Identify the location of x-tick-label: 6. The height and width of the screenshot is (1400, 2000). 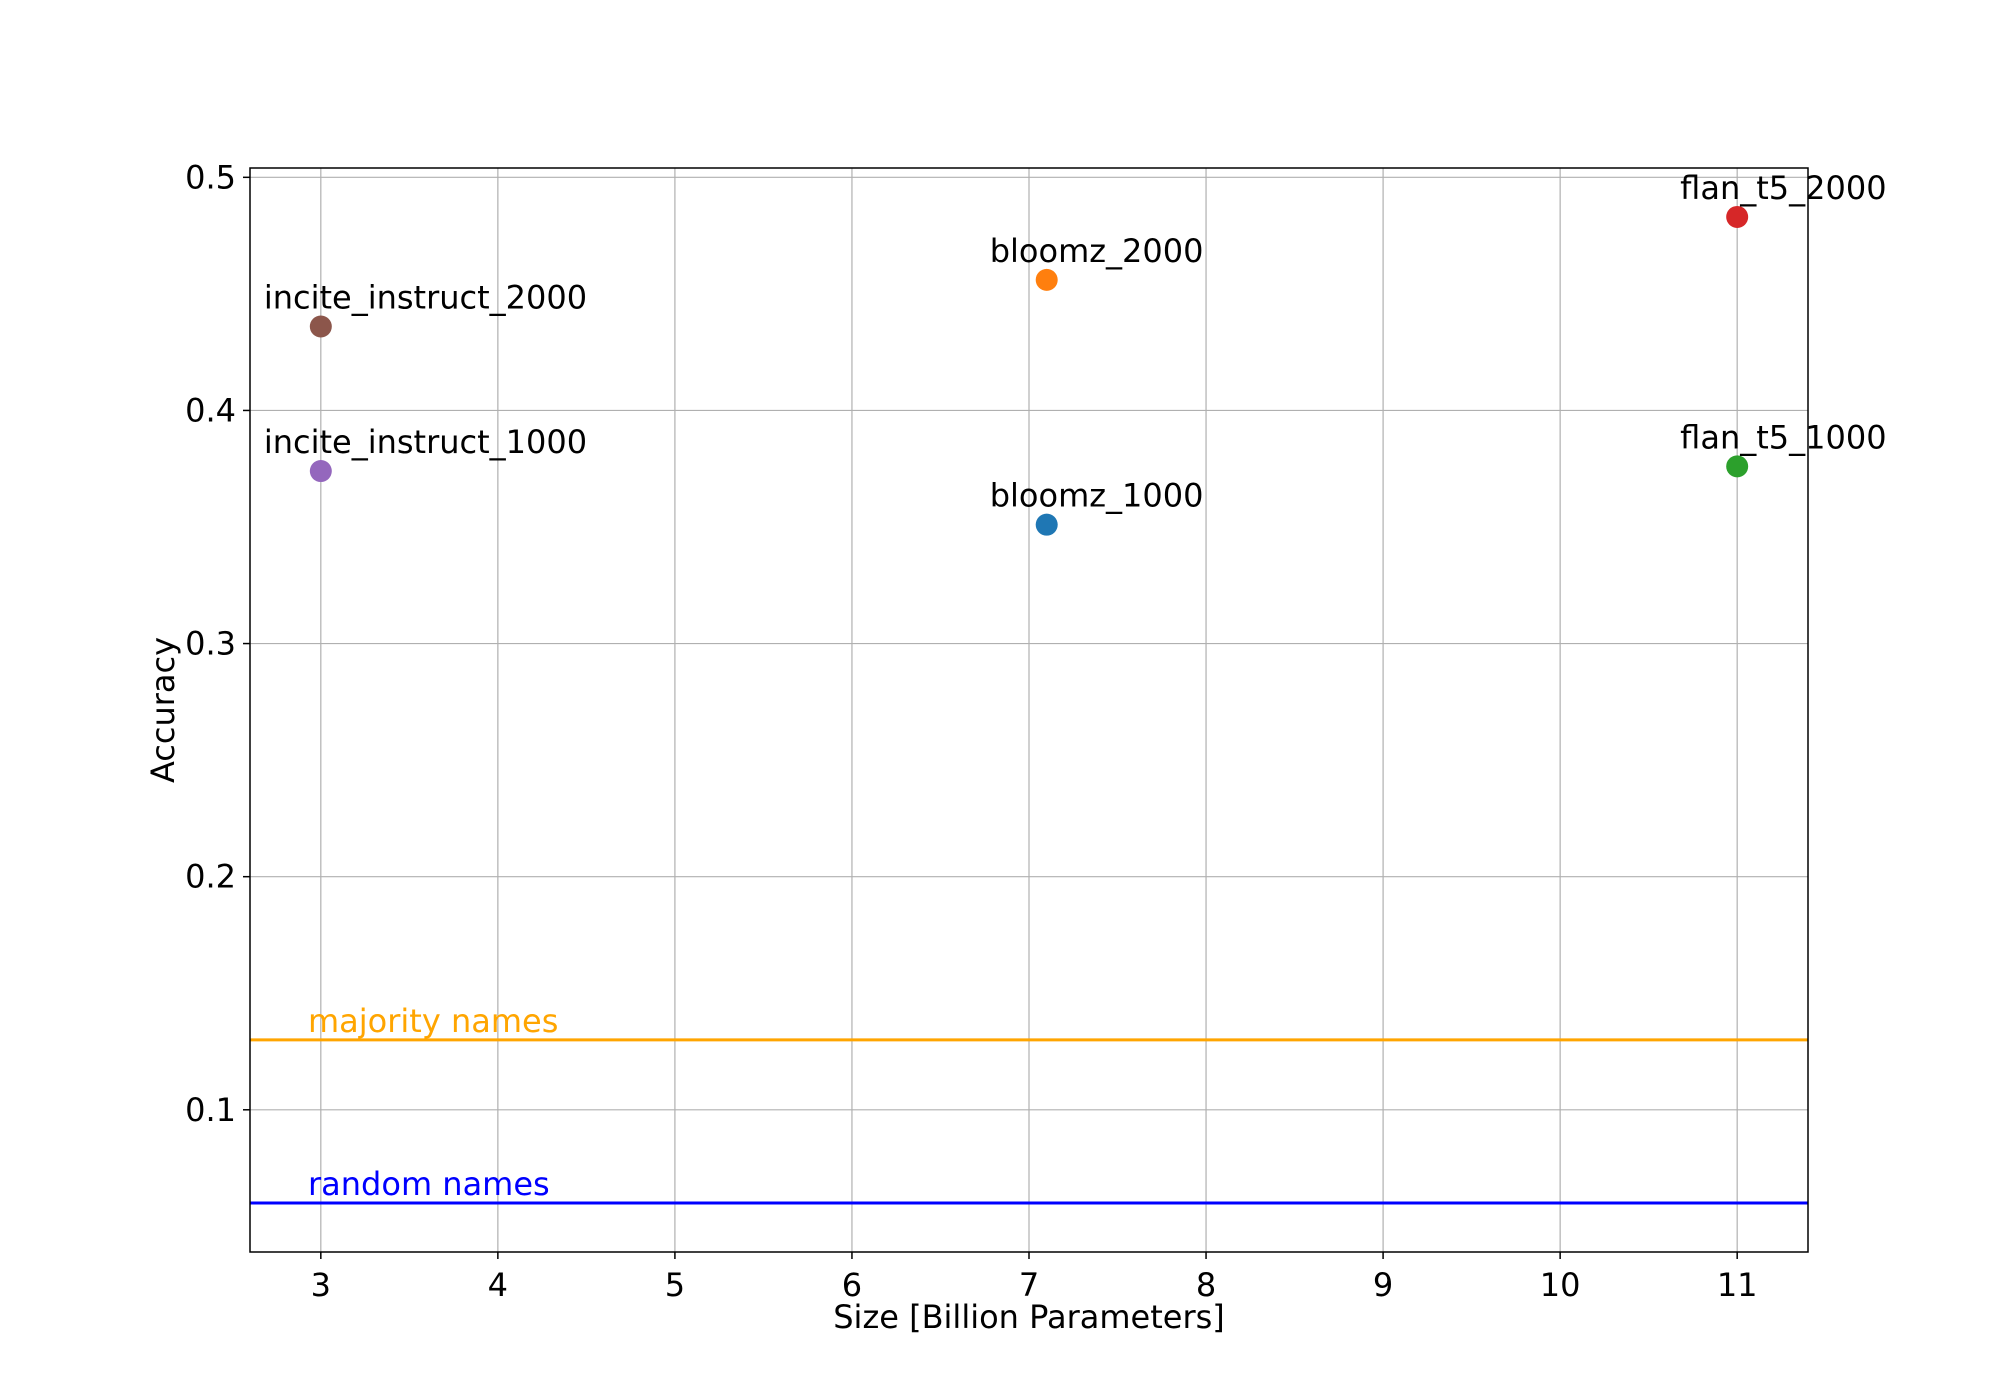
(852, 1285).